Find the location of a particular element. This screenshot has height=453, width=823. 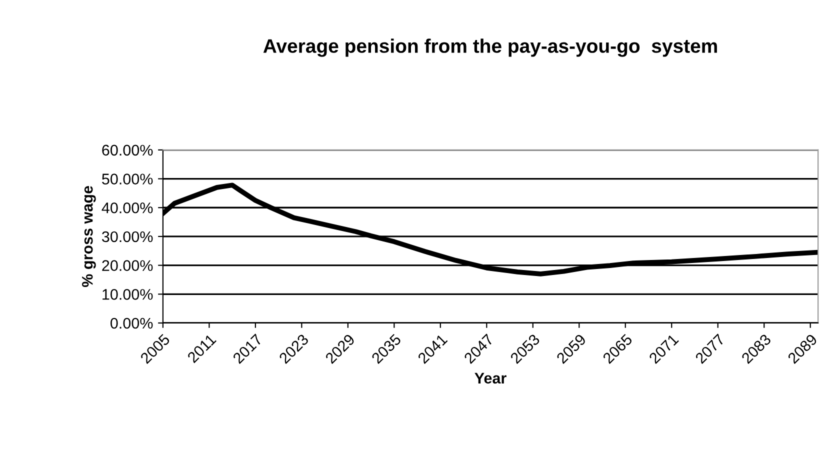

x-axis-title: Year is located at coordinates (490, 378).